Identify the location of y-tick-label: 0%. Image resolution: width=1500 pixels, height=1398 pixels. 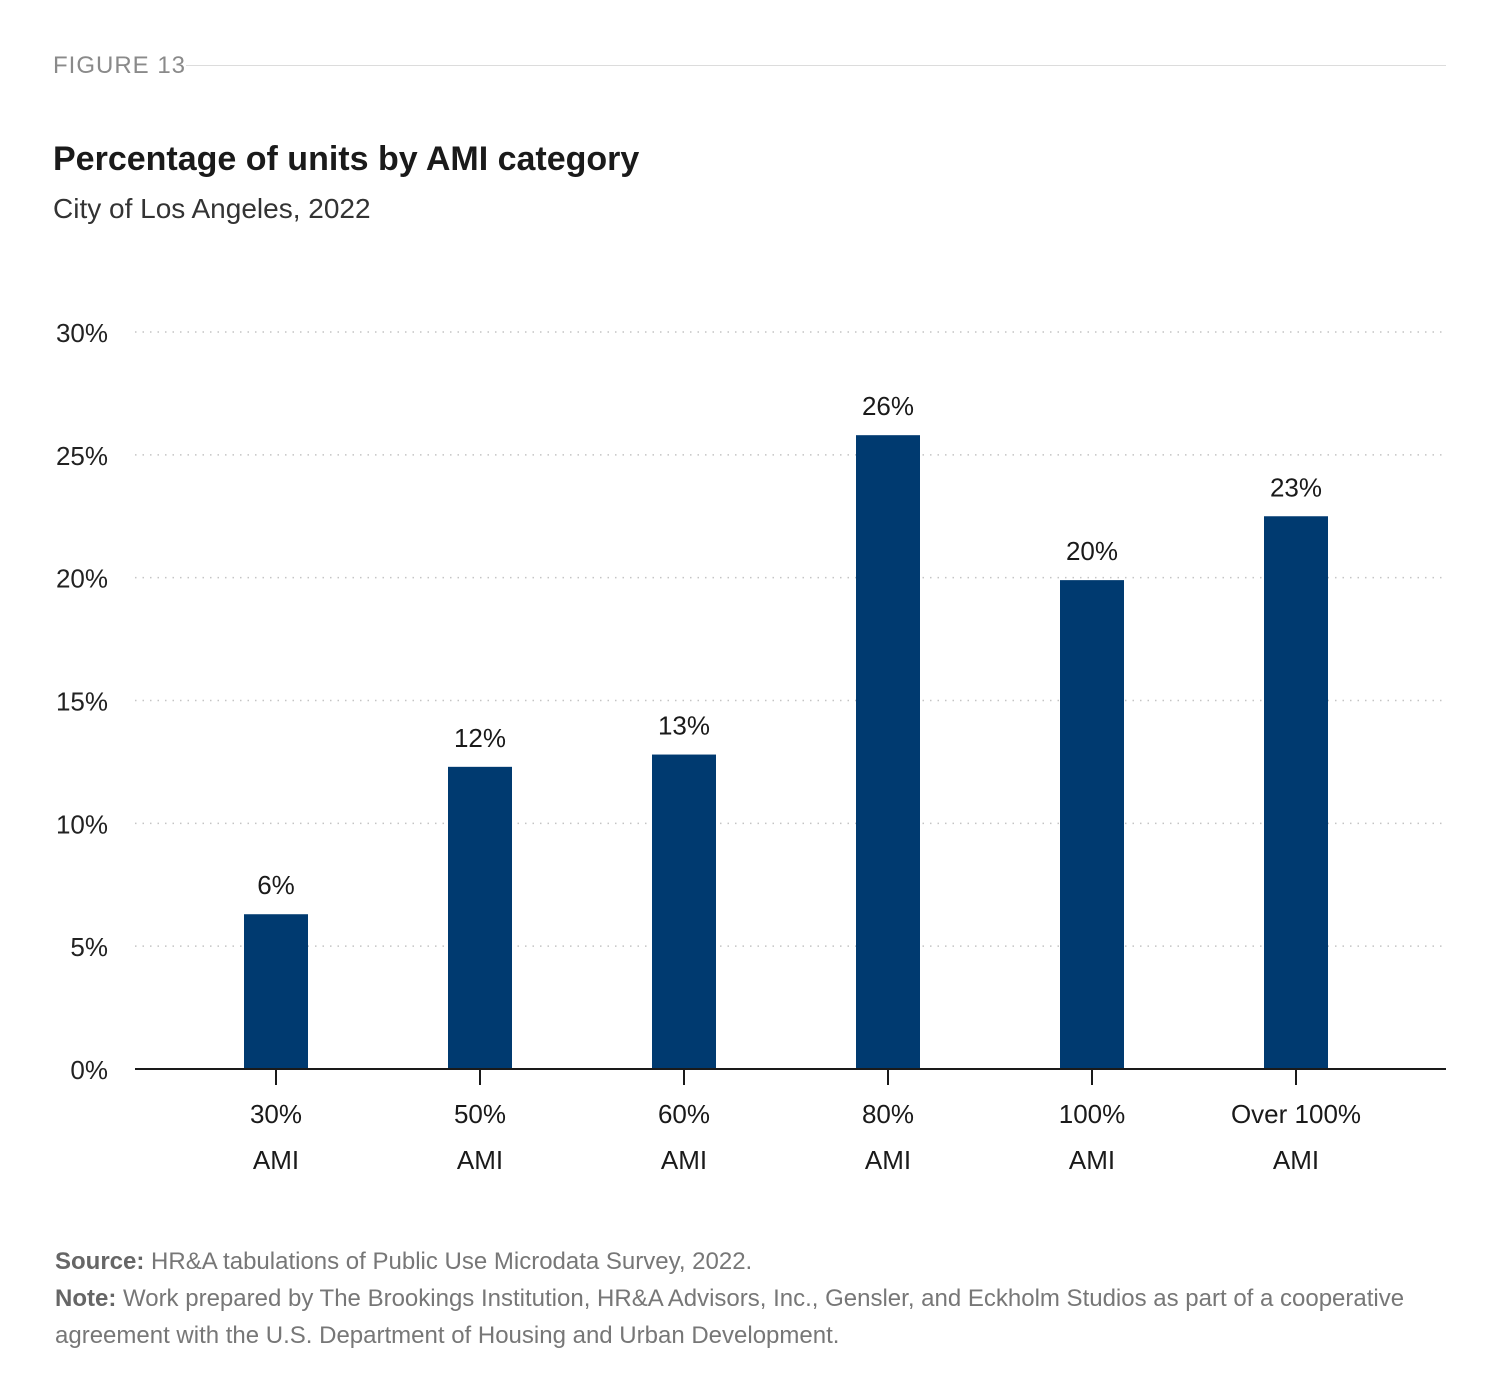
(89, 1070).